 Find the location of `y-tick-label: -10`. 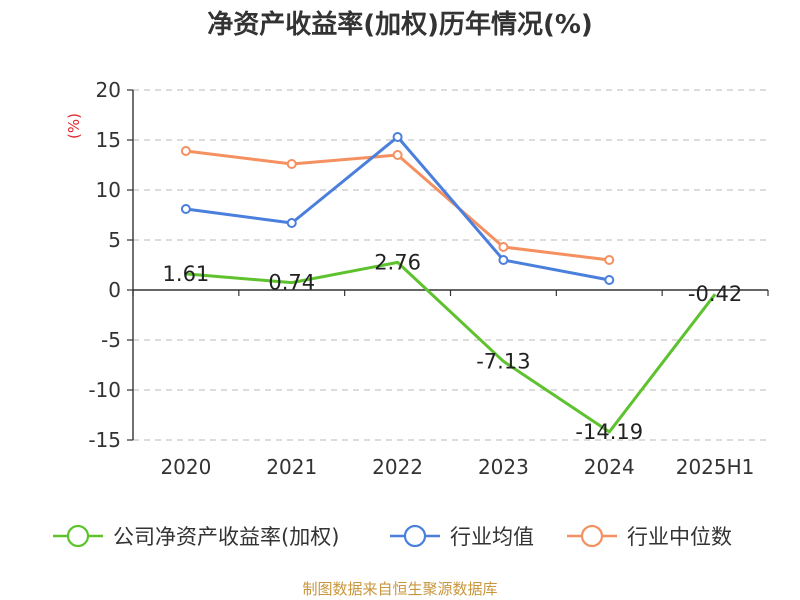

y-tick-label: -10 is located at coordinates (104, 390).